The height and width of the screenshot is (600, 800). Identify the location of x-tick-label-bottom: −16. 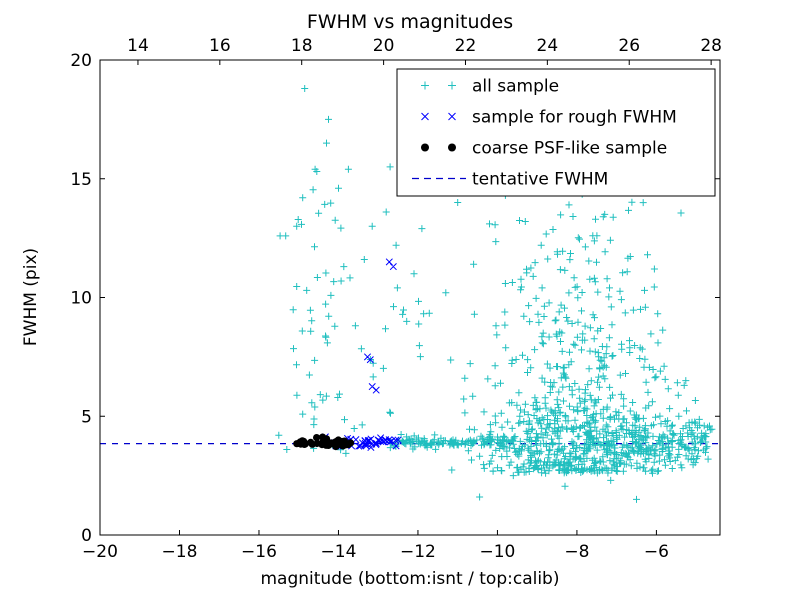
(259, 552).